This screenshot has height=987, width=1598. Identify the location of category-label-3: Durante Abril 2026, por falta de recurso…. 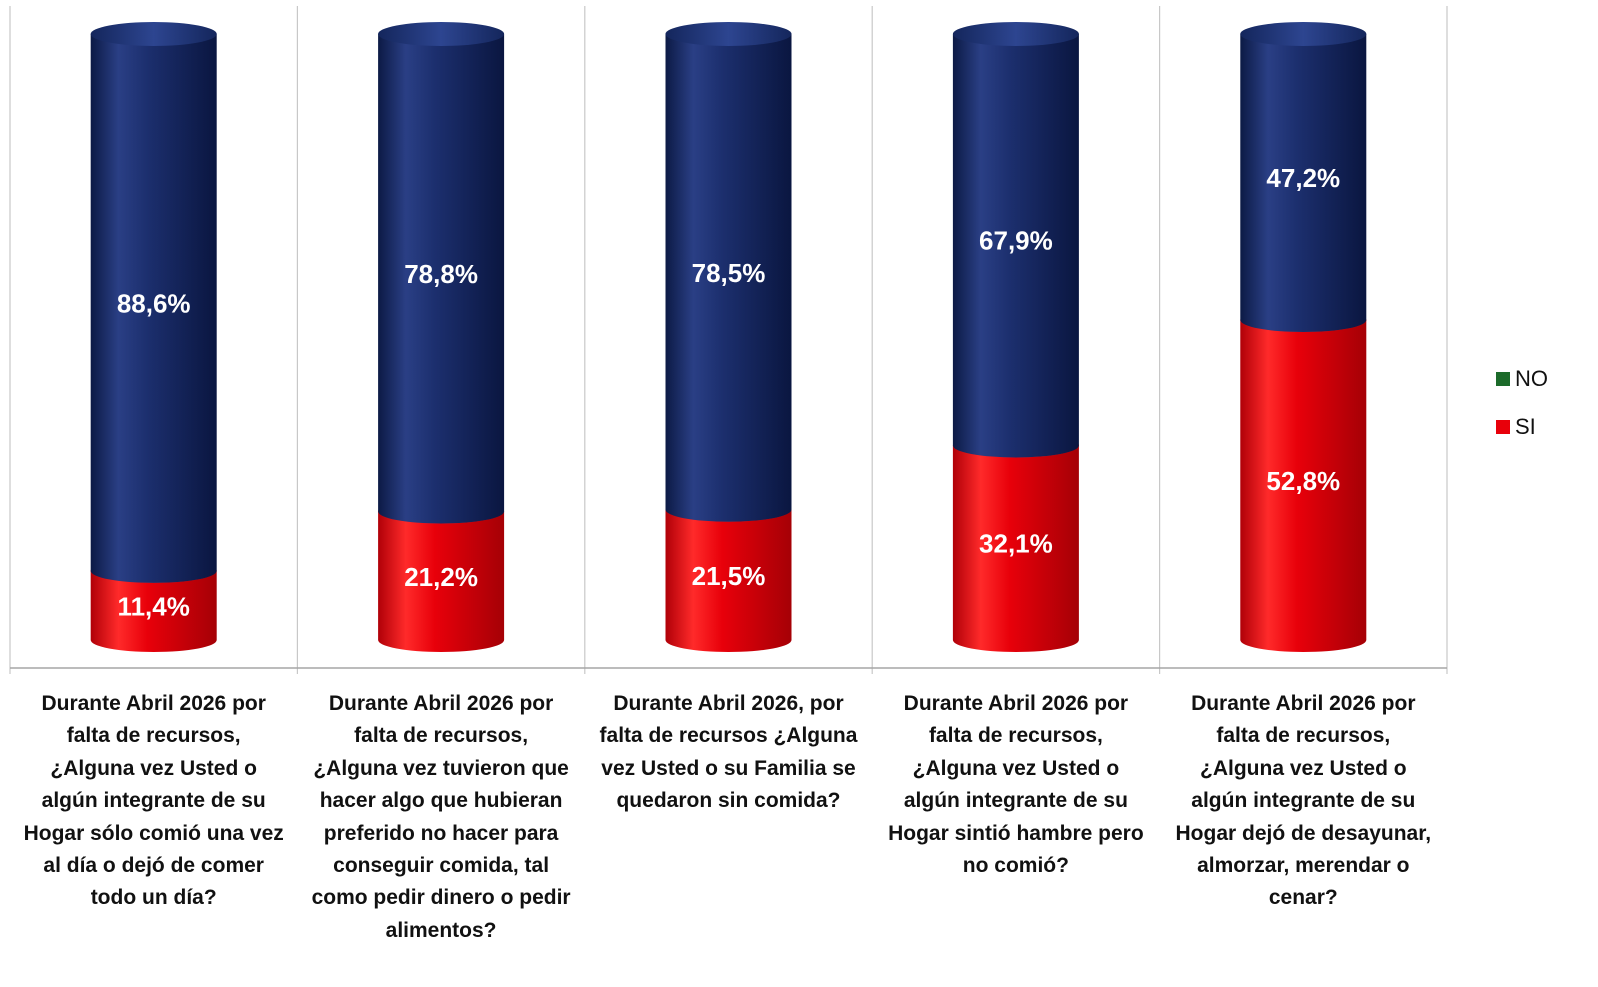
(728, 752).